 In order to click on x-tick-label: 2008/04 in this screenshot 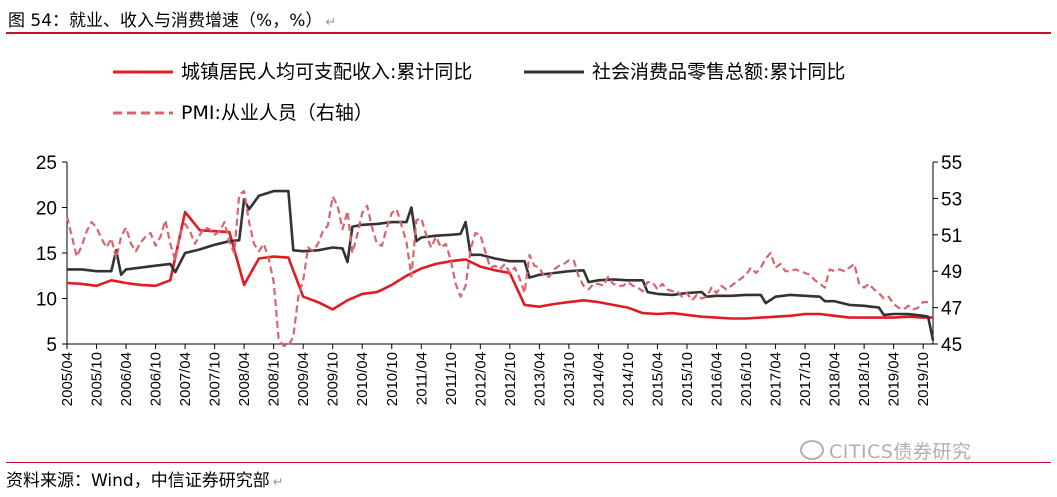, I will do `click(244, 379)`.